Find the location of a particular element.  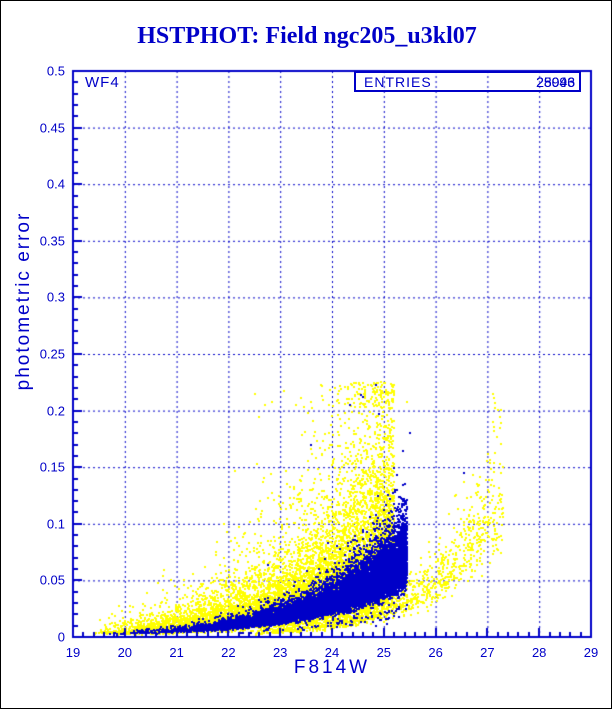

stats-entries-value-1: 28996 is located at coordinates (555, 82).